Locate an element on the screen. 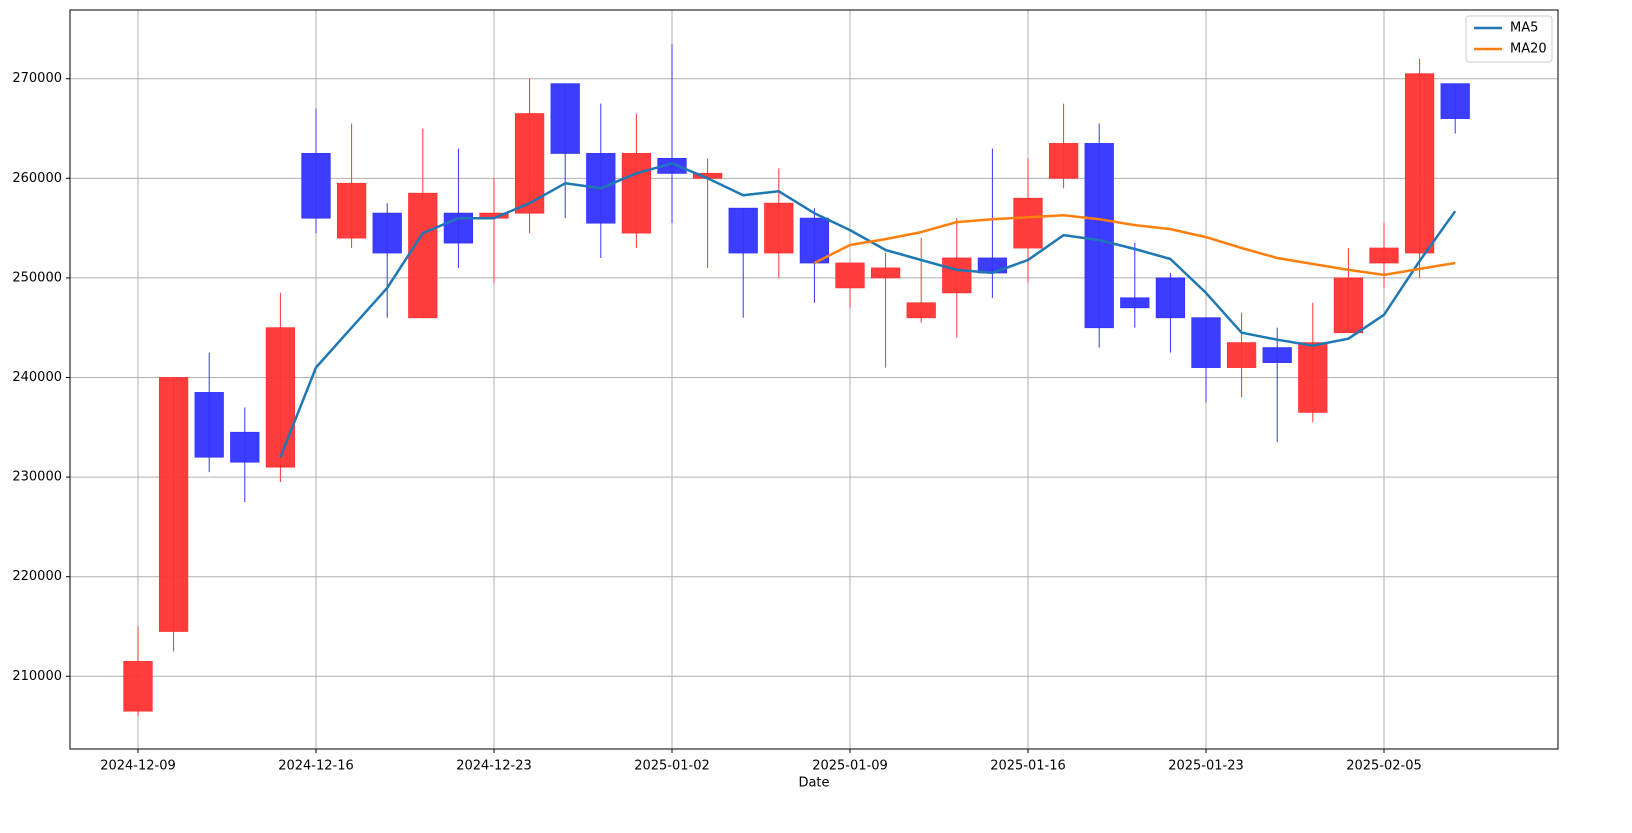 The width and height of the screenshot is (1632, 833). x-tick-label: 2024-12-16 is located at coordinates (316, 766).